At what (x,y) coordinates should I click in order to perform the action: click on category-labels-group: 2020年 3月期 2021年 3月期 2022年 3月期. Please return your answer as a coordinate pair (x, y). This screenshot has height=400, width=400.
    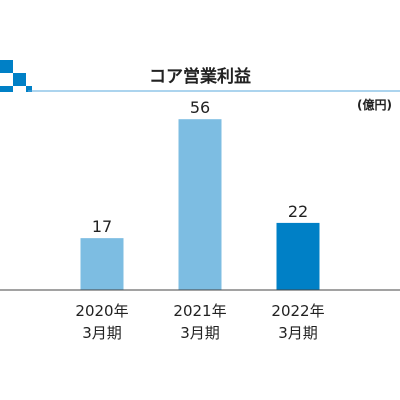
    Looking at the image, I should click on (199, 322).